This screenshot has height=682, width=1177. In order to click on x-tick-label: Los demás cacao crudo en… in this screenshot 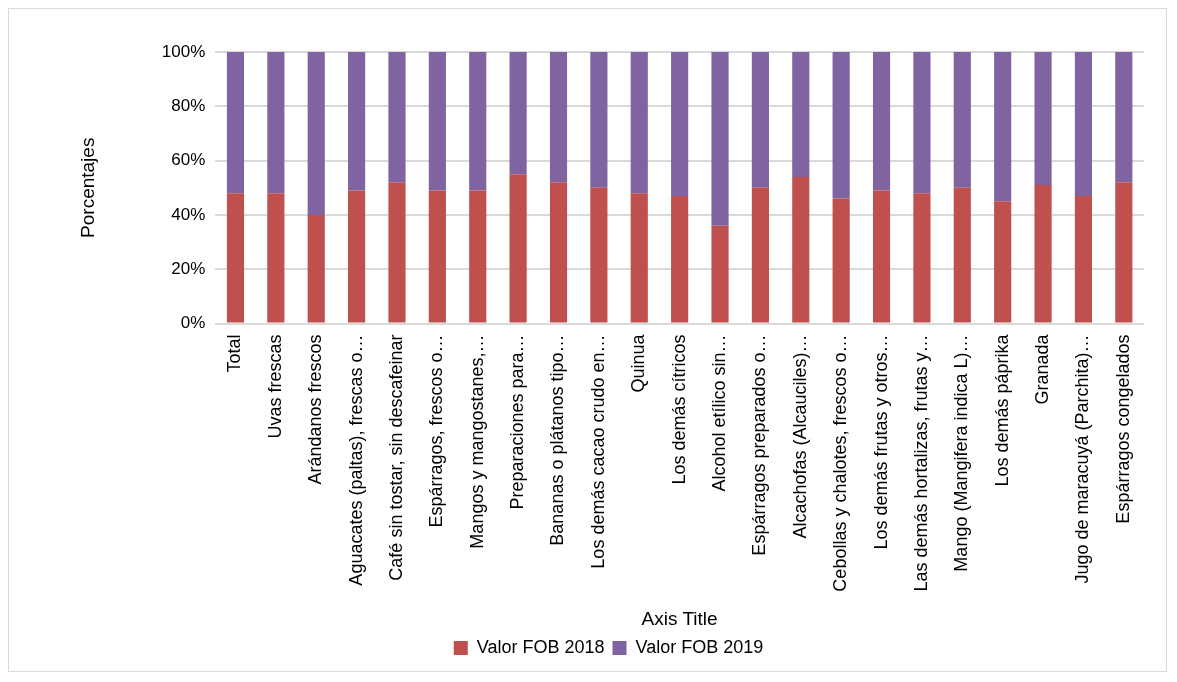, I will do `click(597, 451)`.